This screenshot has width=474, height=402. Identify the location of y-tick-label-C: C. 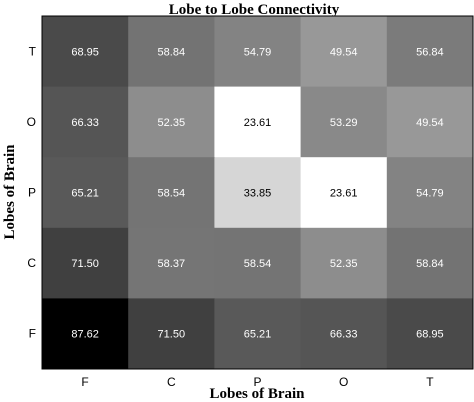
(31, 263).